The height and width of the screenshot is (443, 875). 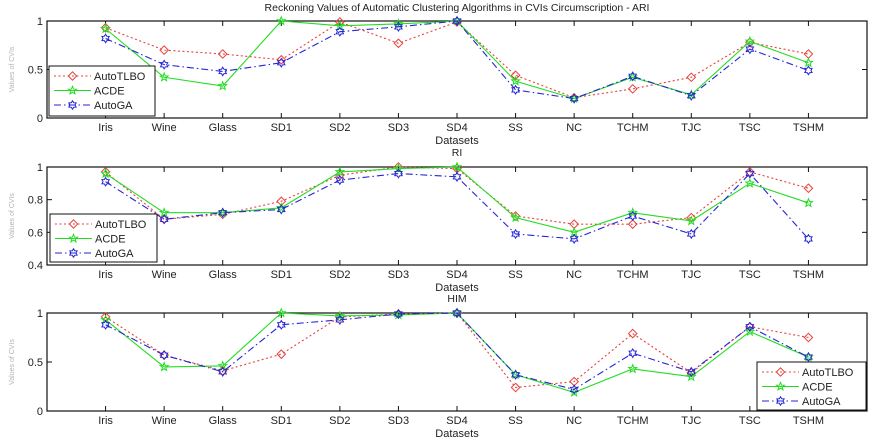 I want to click on x-tick-label: TJC, so click(x=691, y=275).